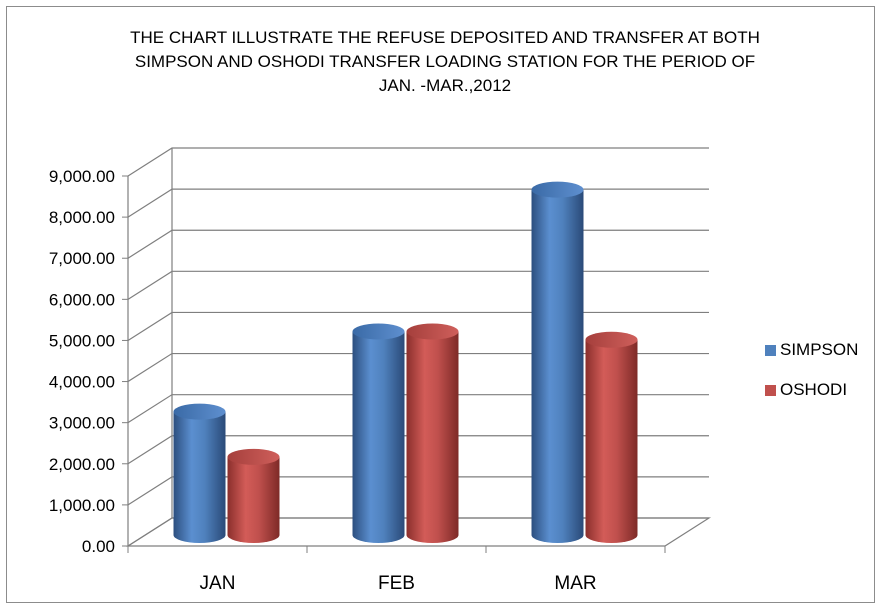 The width and height of the screenshot is (883, 611). I want to click on chart-title-line-3: JAN. -MAR.,2012, so click(445, 85).